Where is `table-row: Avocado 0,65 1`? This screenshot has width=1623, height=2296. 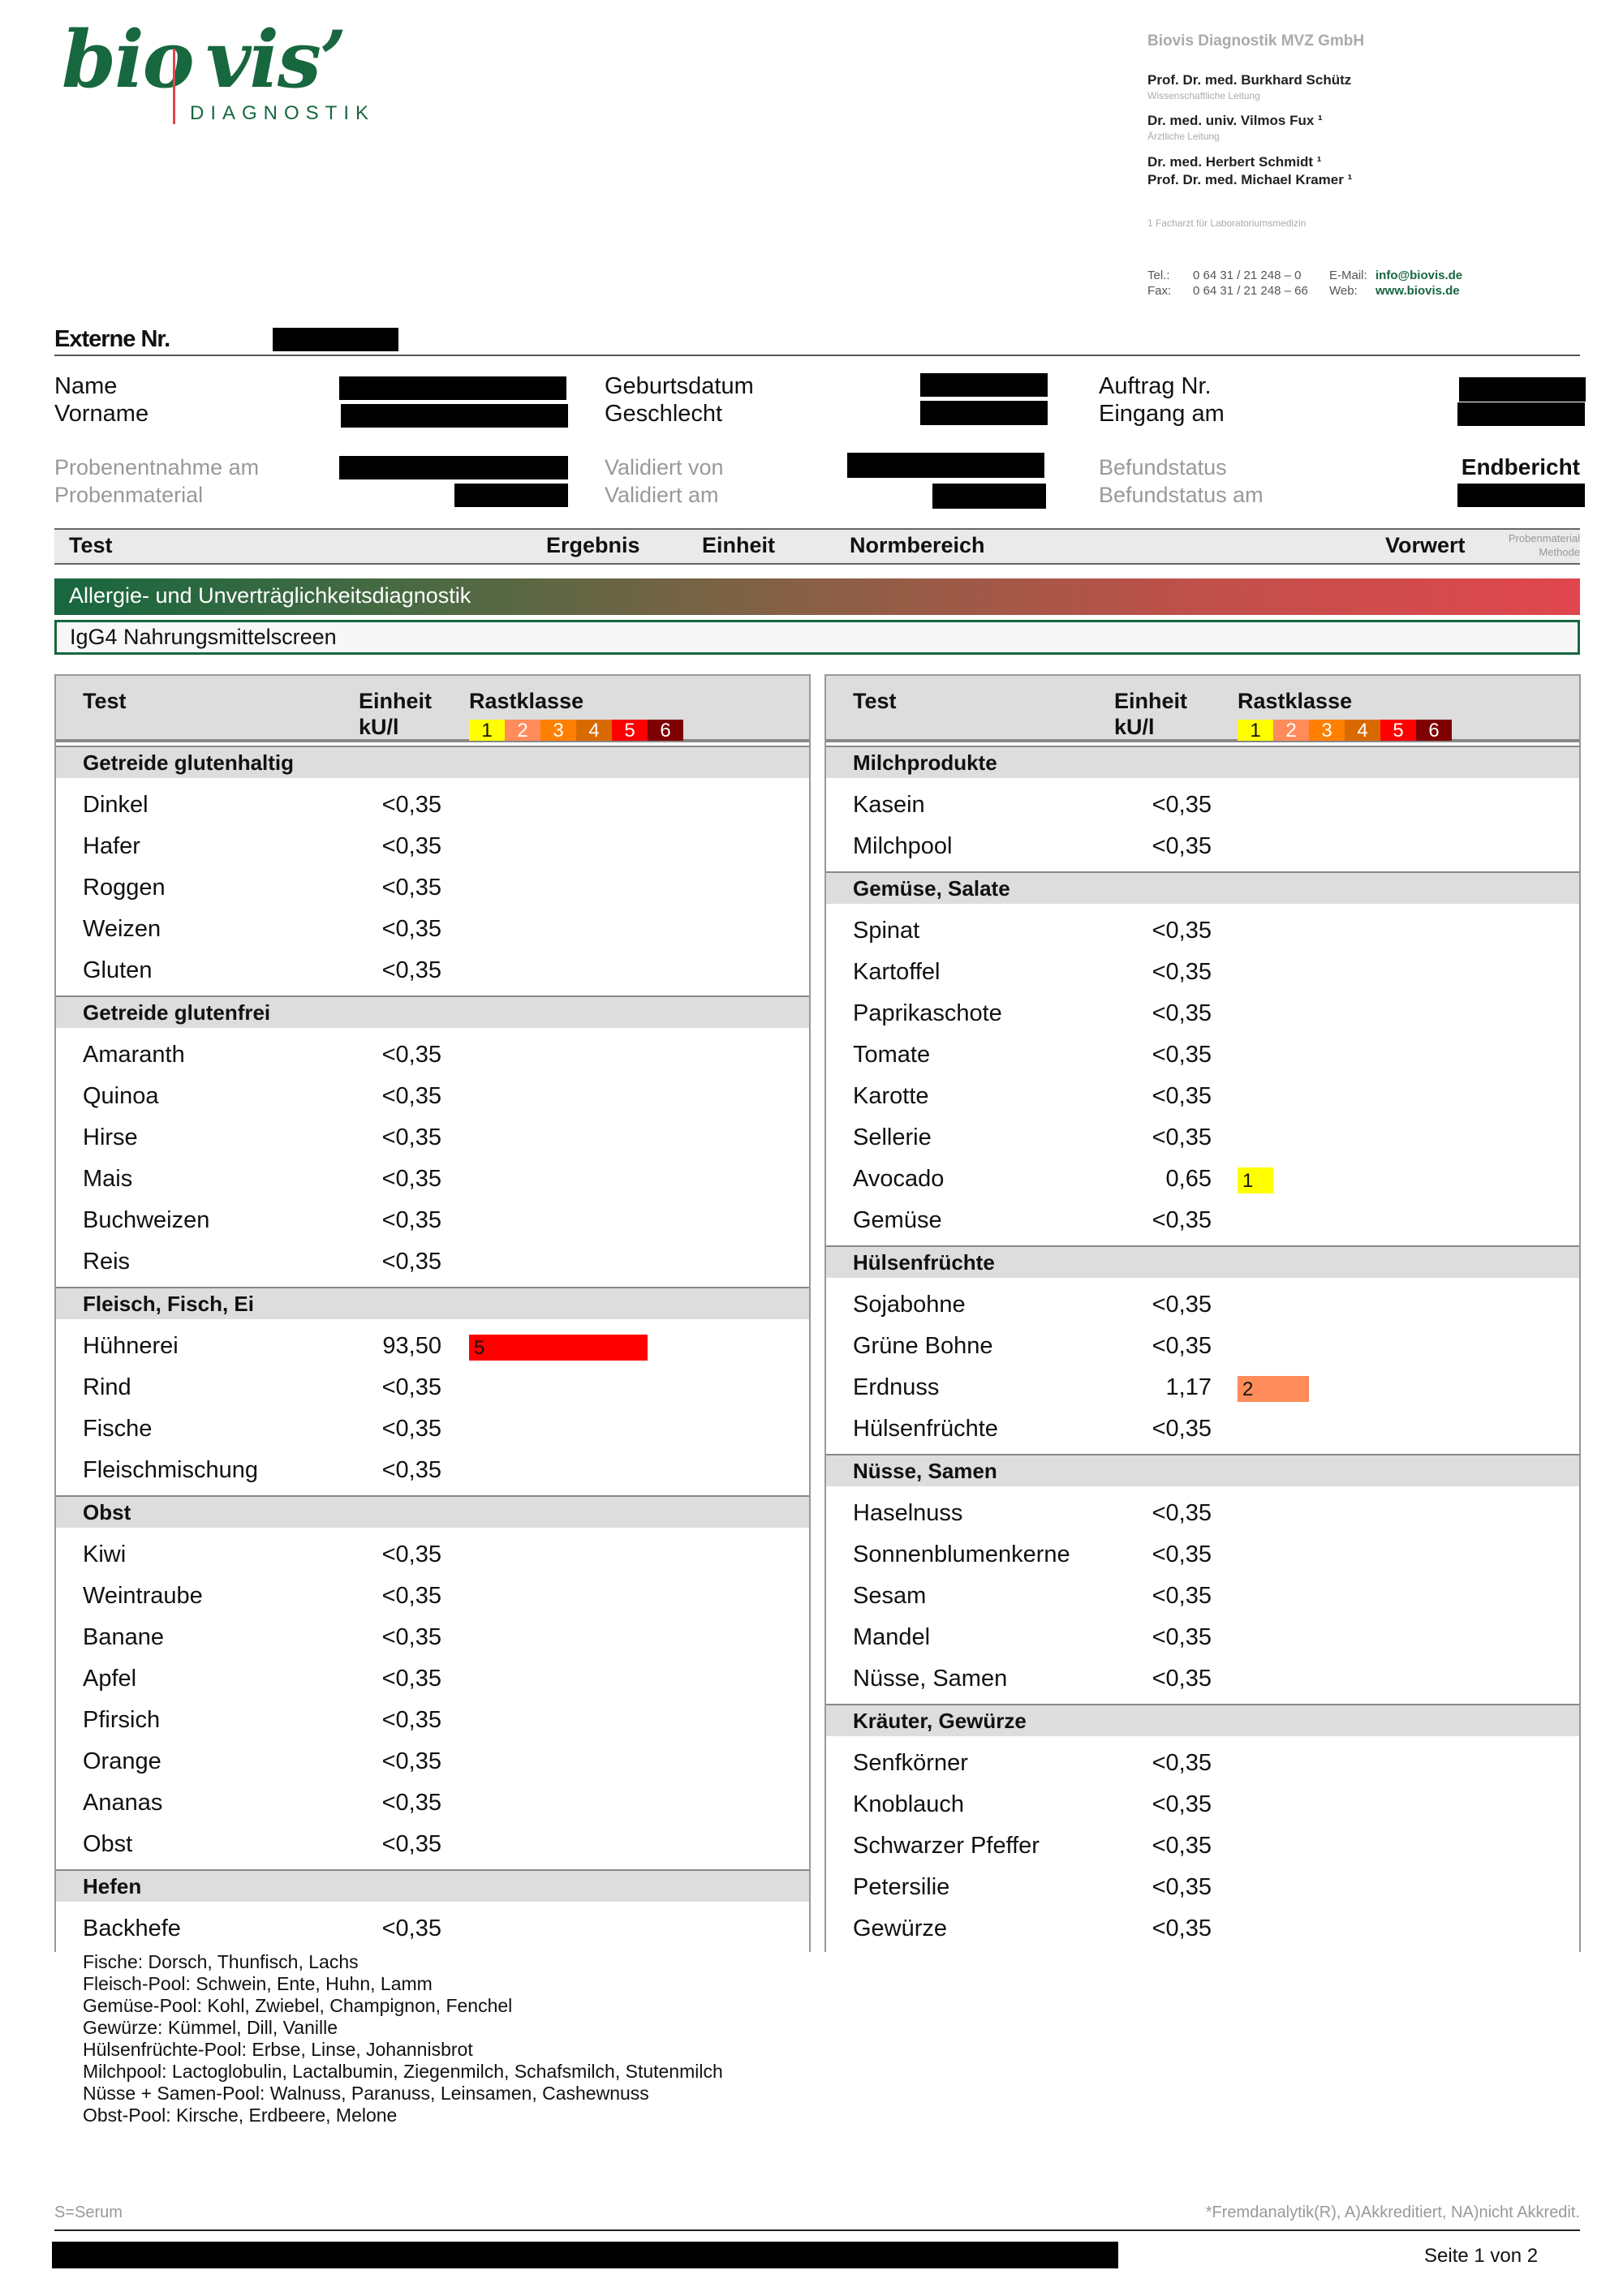 table-row: Avocado 0,65 1 is located at coordinates (1202, 1180).